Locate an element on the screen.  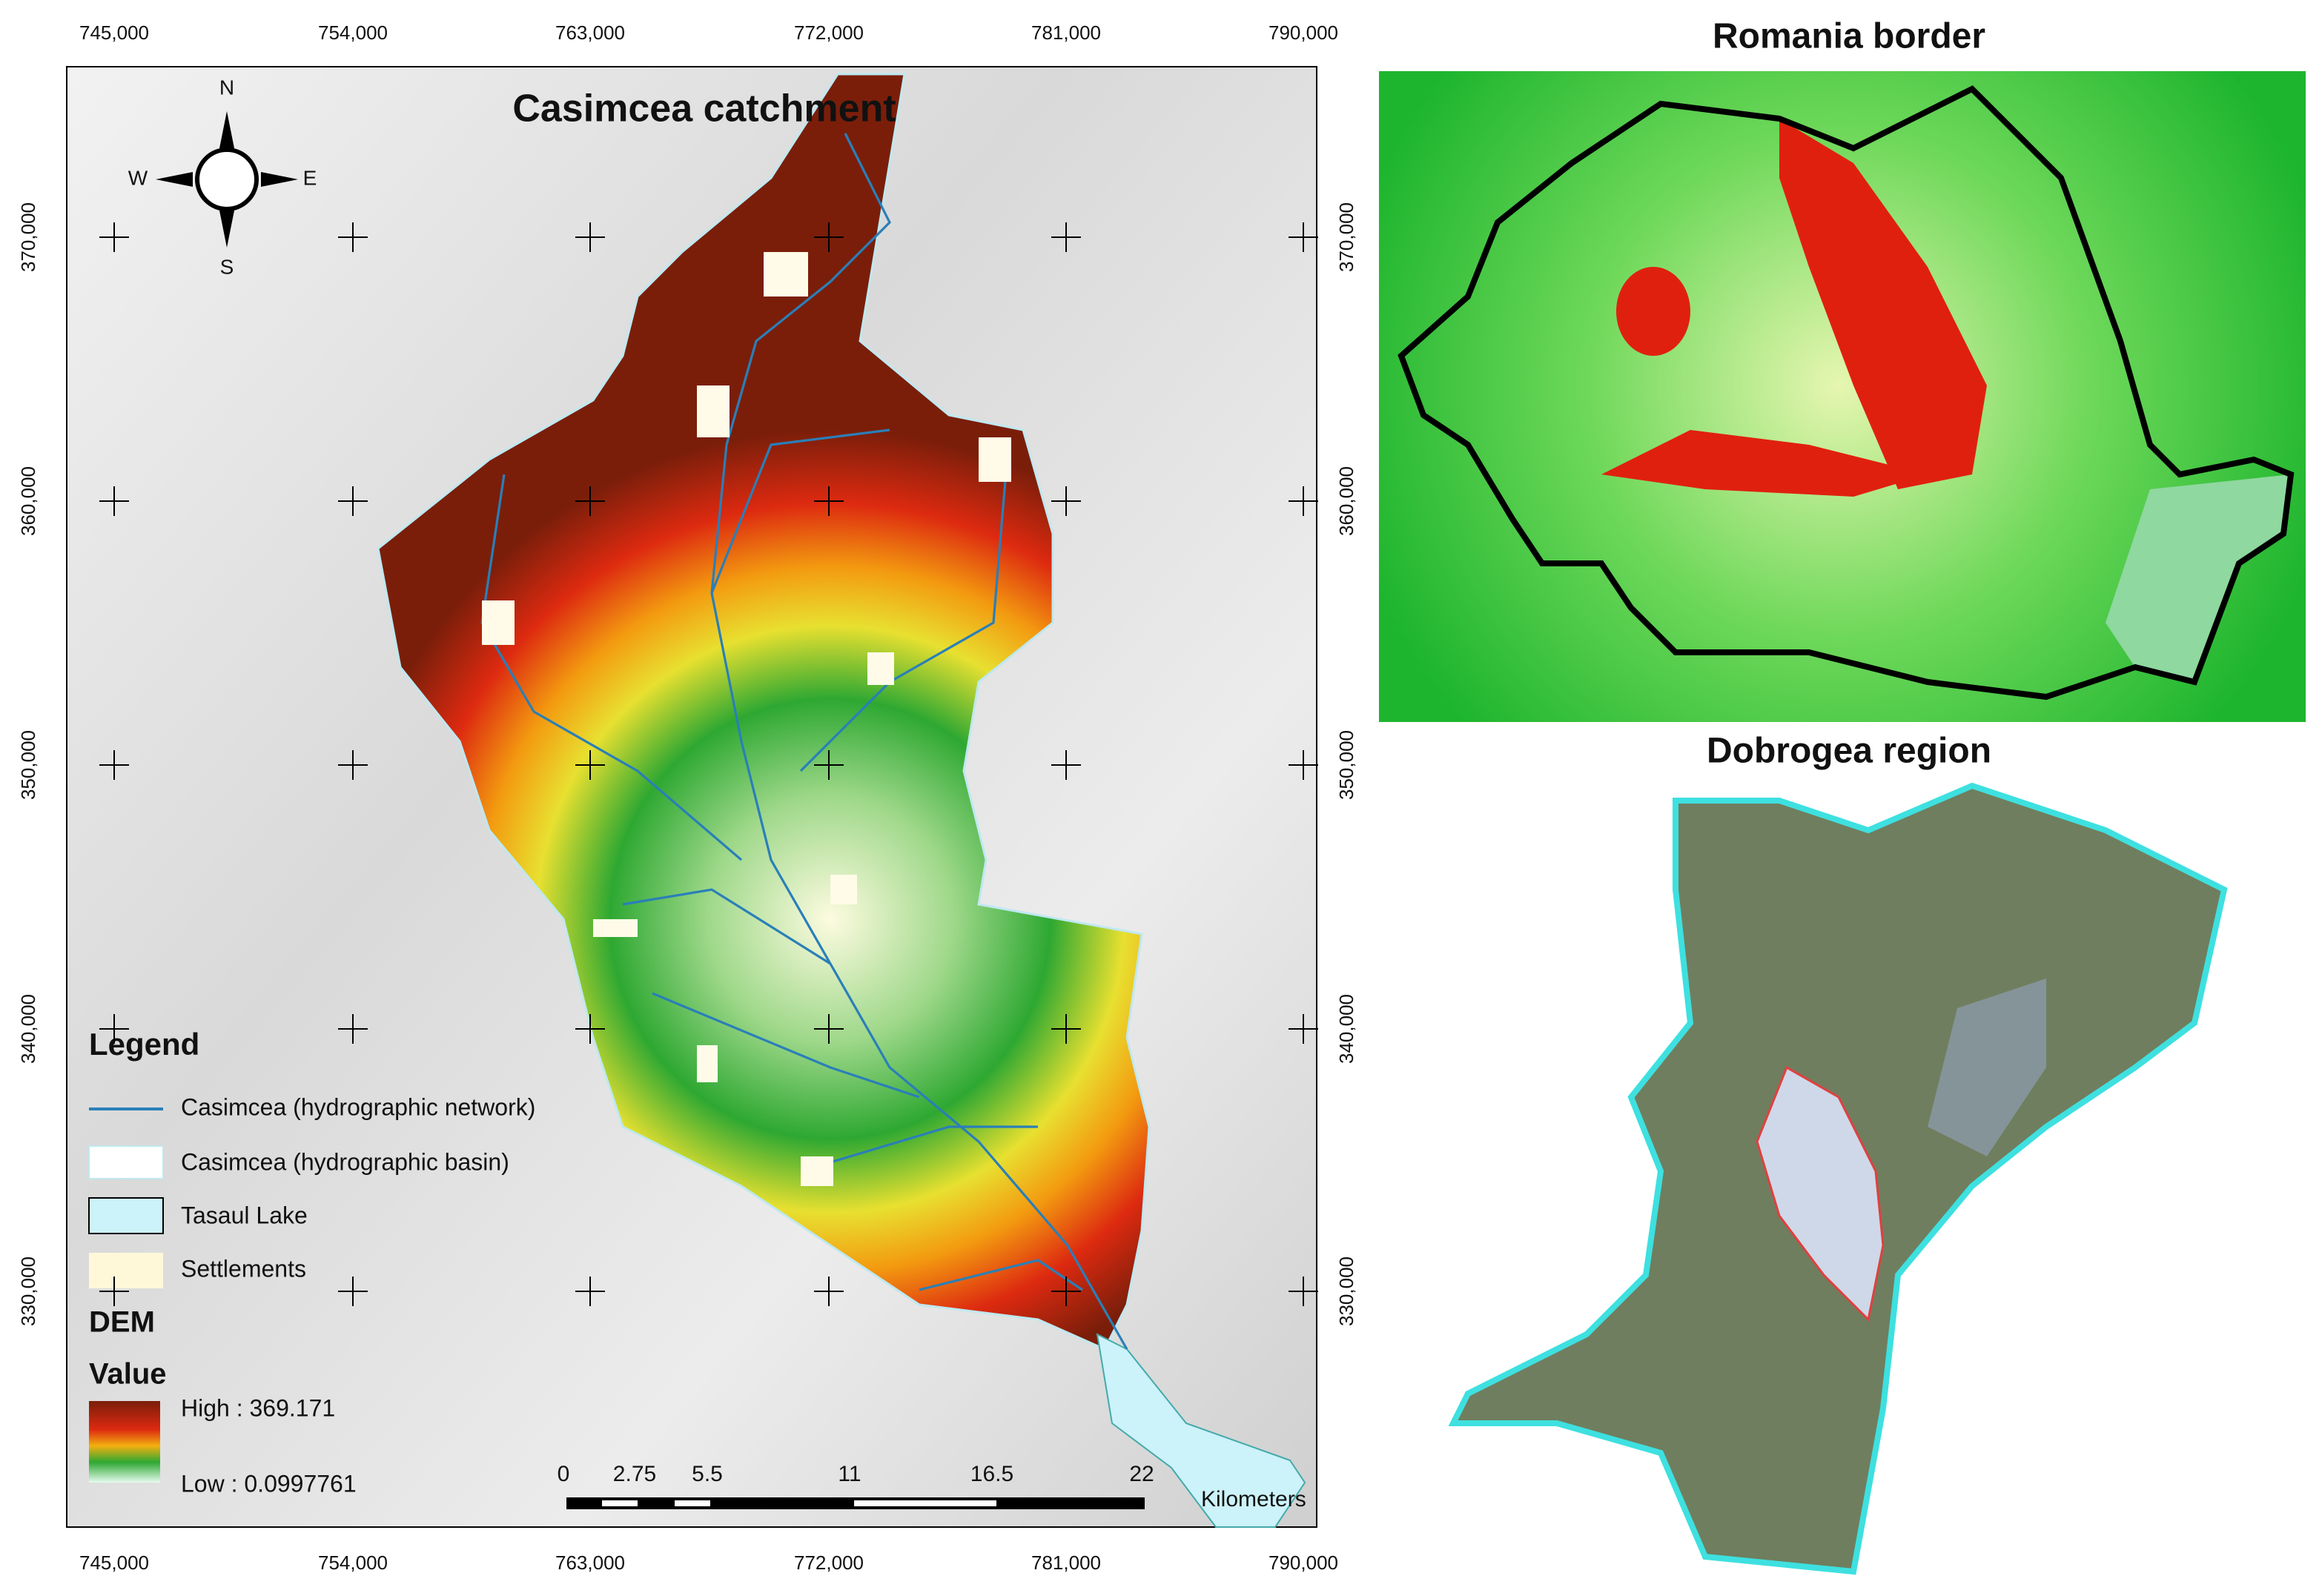
legend-settlement is located at coordinates (126, 1270).